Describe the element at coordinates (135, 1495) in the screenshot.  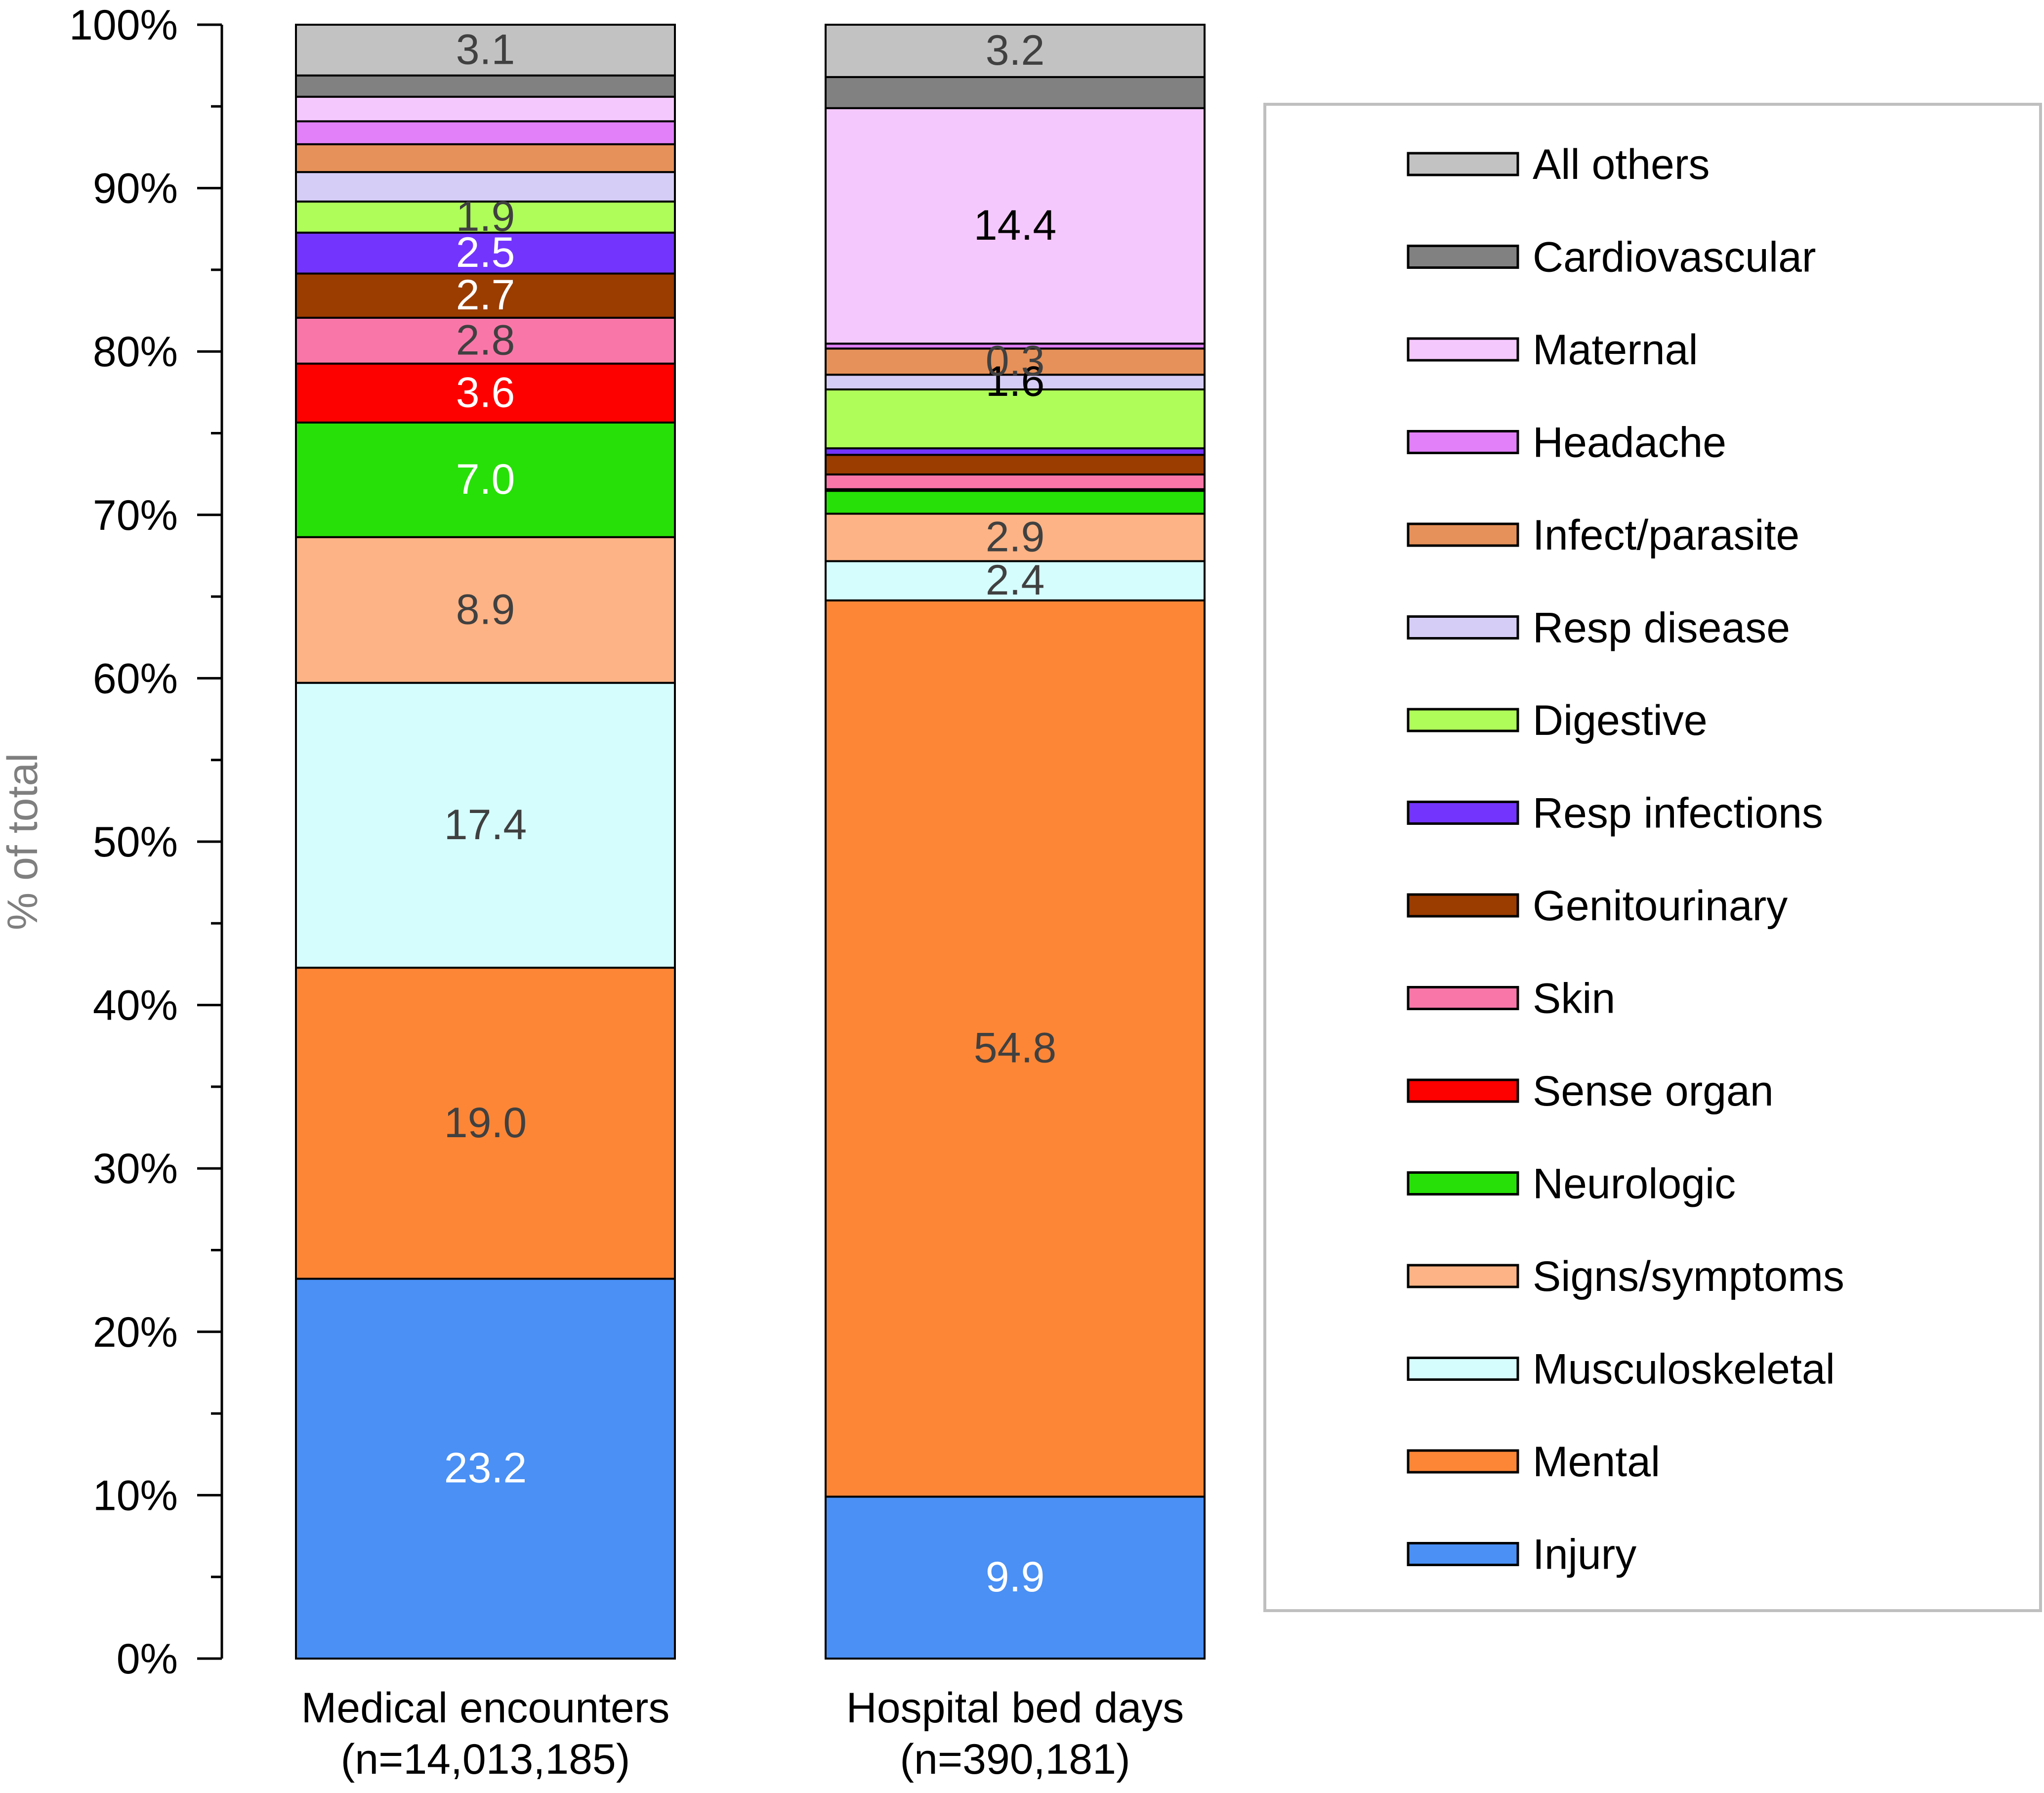
I see `y-tick-label: 10%` at that location.